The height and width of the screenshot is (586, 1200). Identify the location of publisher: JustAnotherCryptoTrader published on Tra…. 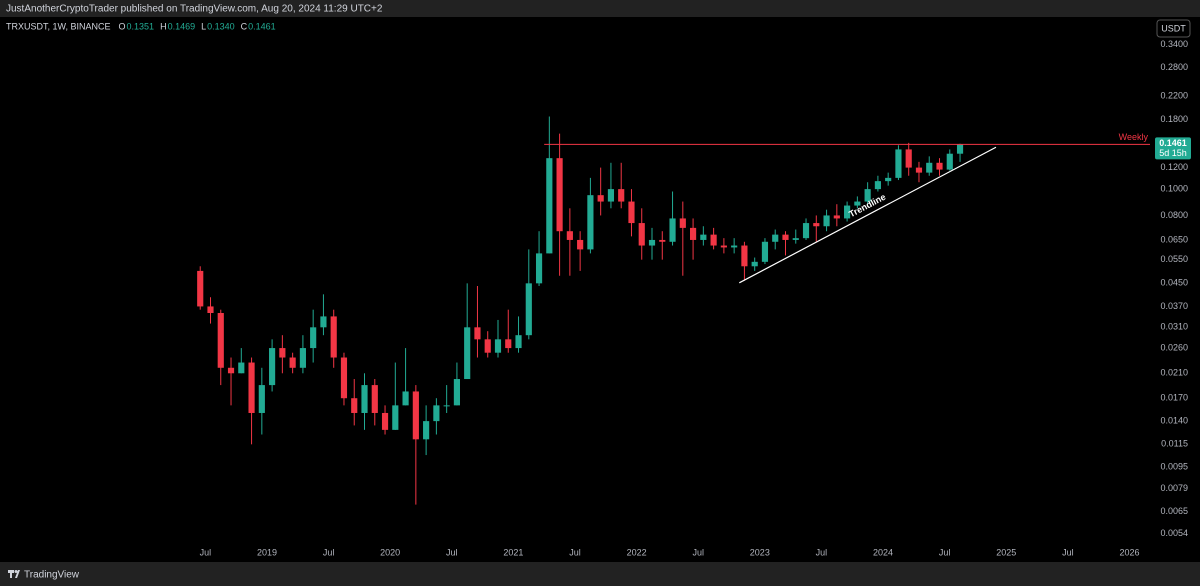
(194, 9).